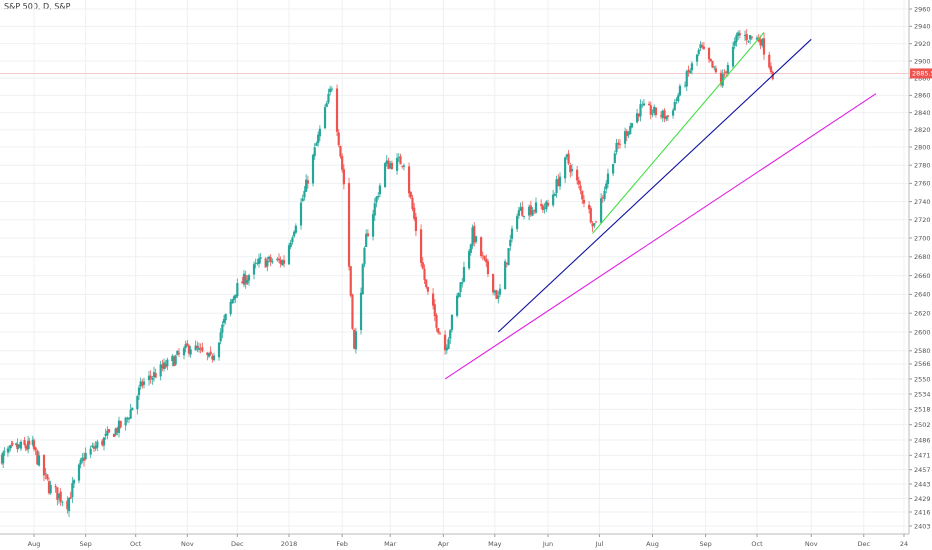 This screenshot has height=550, width=932. I want to click on y-tick-label: 2471, so click(922, 456).